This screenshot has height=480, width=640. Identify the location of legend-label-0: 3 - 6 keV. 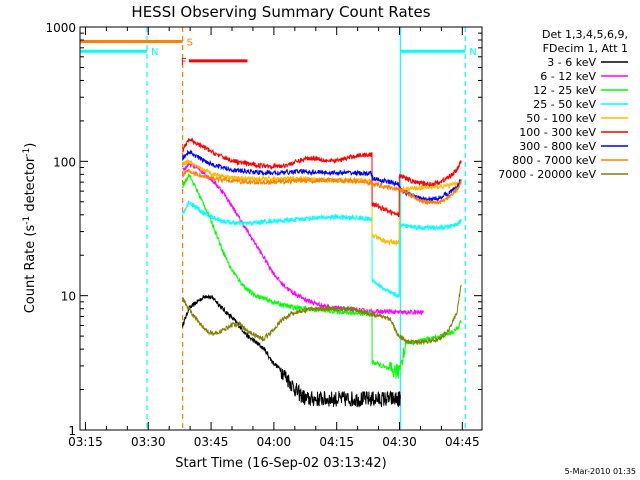
(571, 62).